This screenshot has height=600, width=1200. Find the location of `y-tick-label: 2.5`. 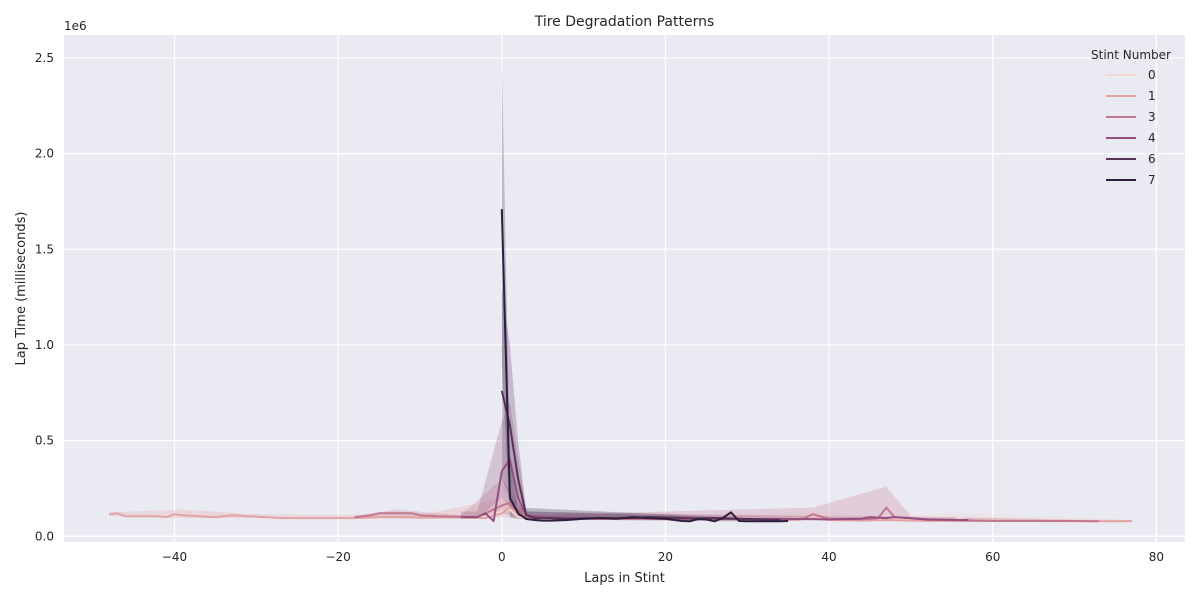

y-tick-label: 2.5 is located at coordinates (44, 58).